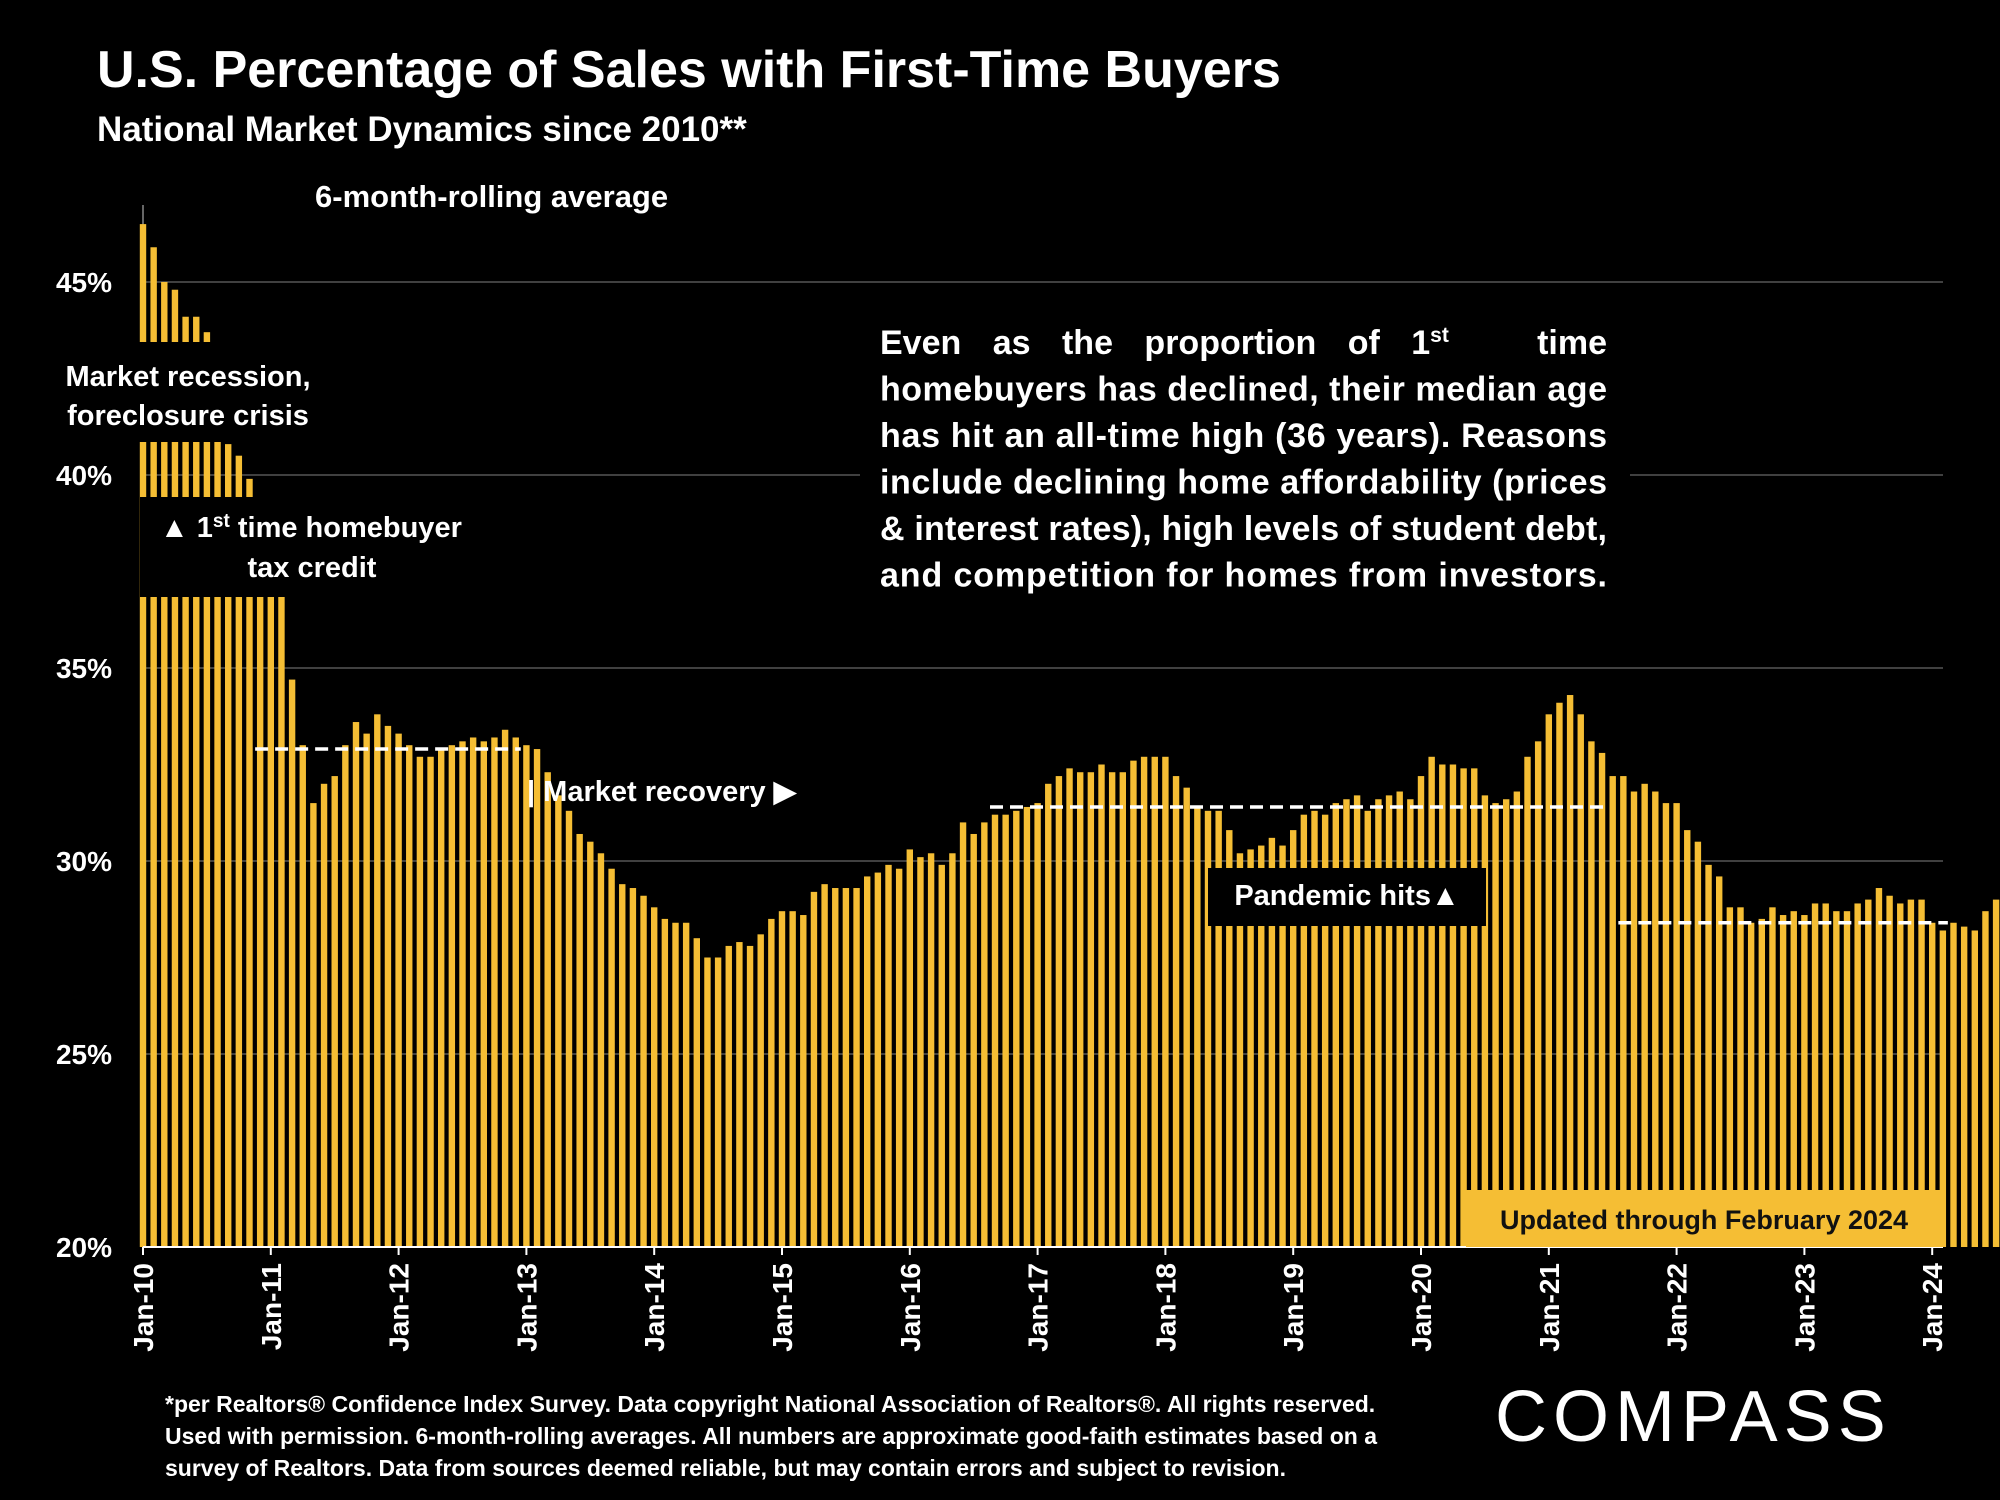  I want to click on chart-subtitle: National Market Dynamics since 2010**, so click(422, 129).